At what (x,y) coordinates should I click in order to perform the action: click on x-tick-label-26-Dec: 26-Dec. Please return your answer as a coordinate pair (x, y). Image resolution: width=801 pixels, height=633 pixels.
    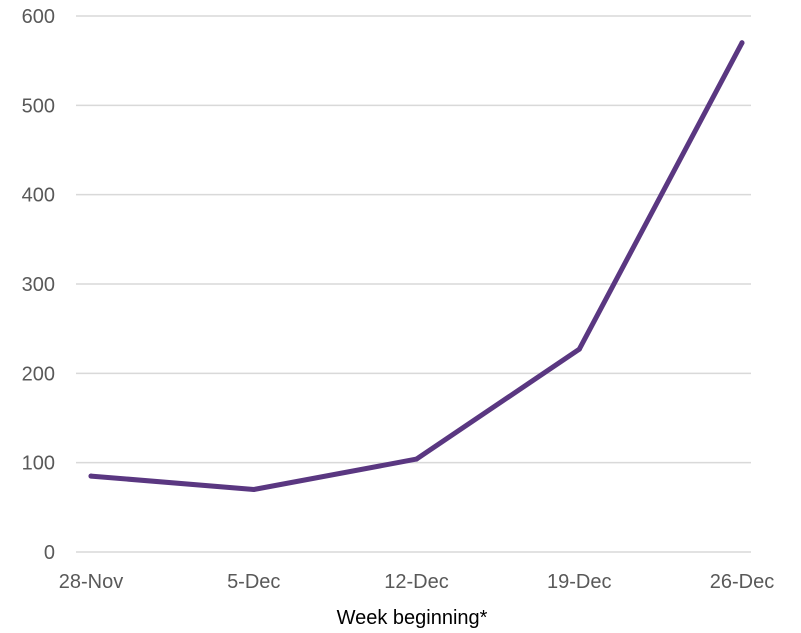
    Looking at the image, I should click on (742, 582).